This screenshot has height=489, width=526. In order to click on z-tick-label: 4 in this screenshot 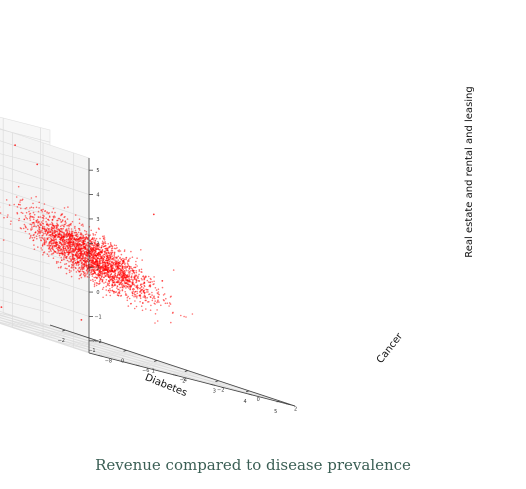, I will do `click(97, 196)`.